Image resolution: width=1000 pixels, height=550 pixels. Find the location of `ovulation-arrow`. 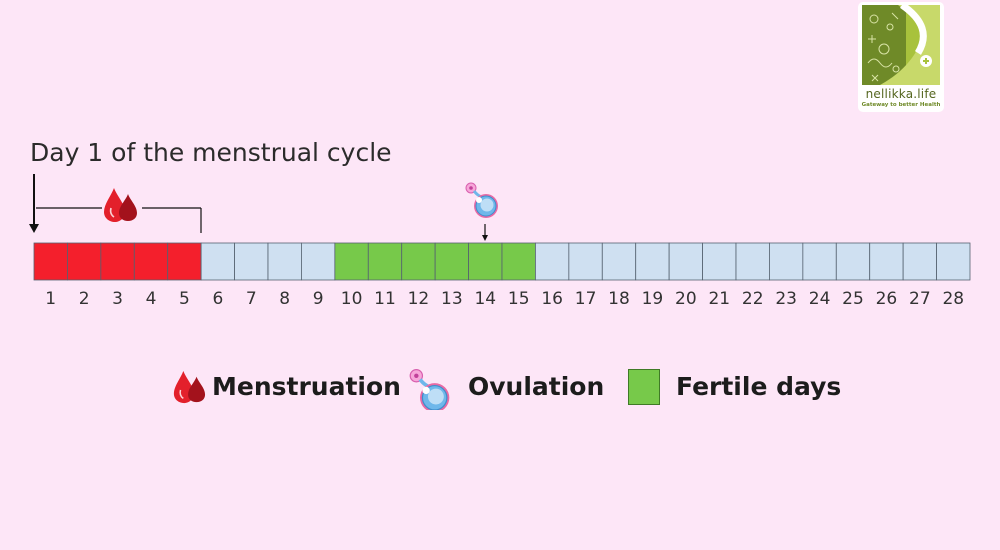

ovulation-arrow is located at coordinates (485, 232).